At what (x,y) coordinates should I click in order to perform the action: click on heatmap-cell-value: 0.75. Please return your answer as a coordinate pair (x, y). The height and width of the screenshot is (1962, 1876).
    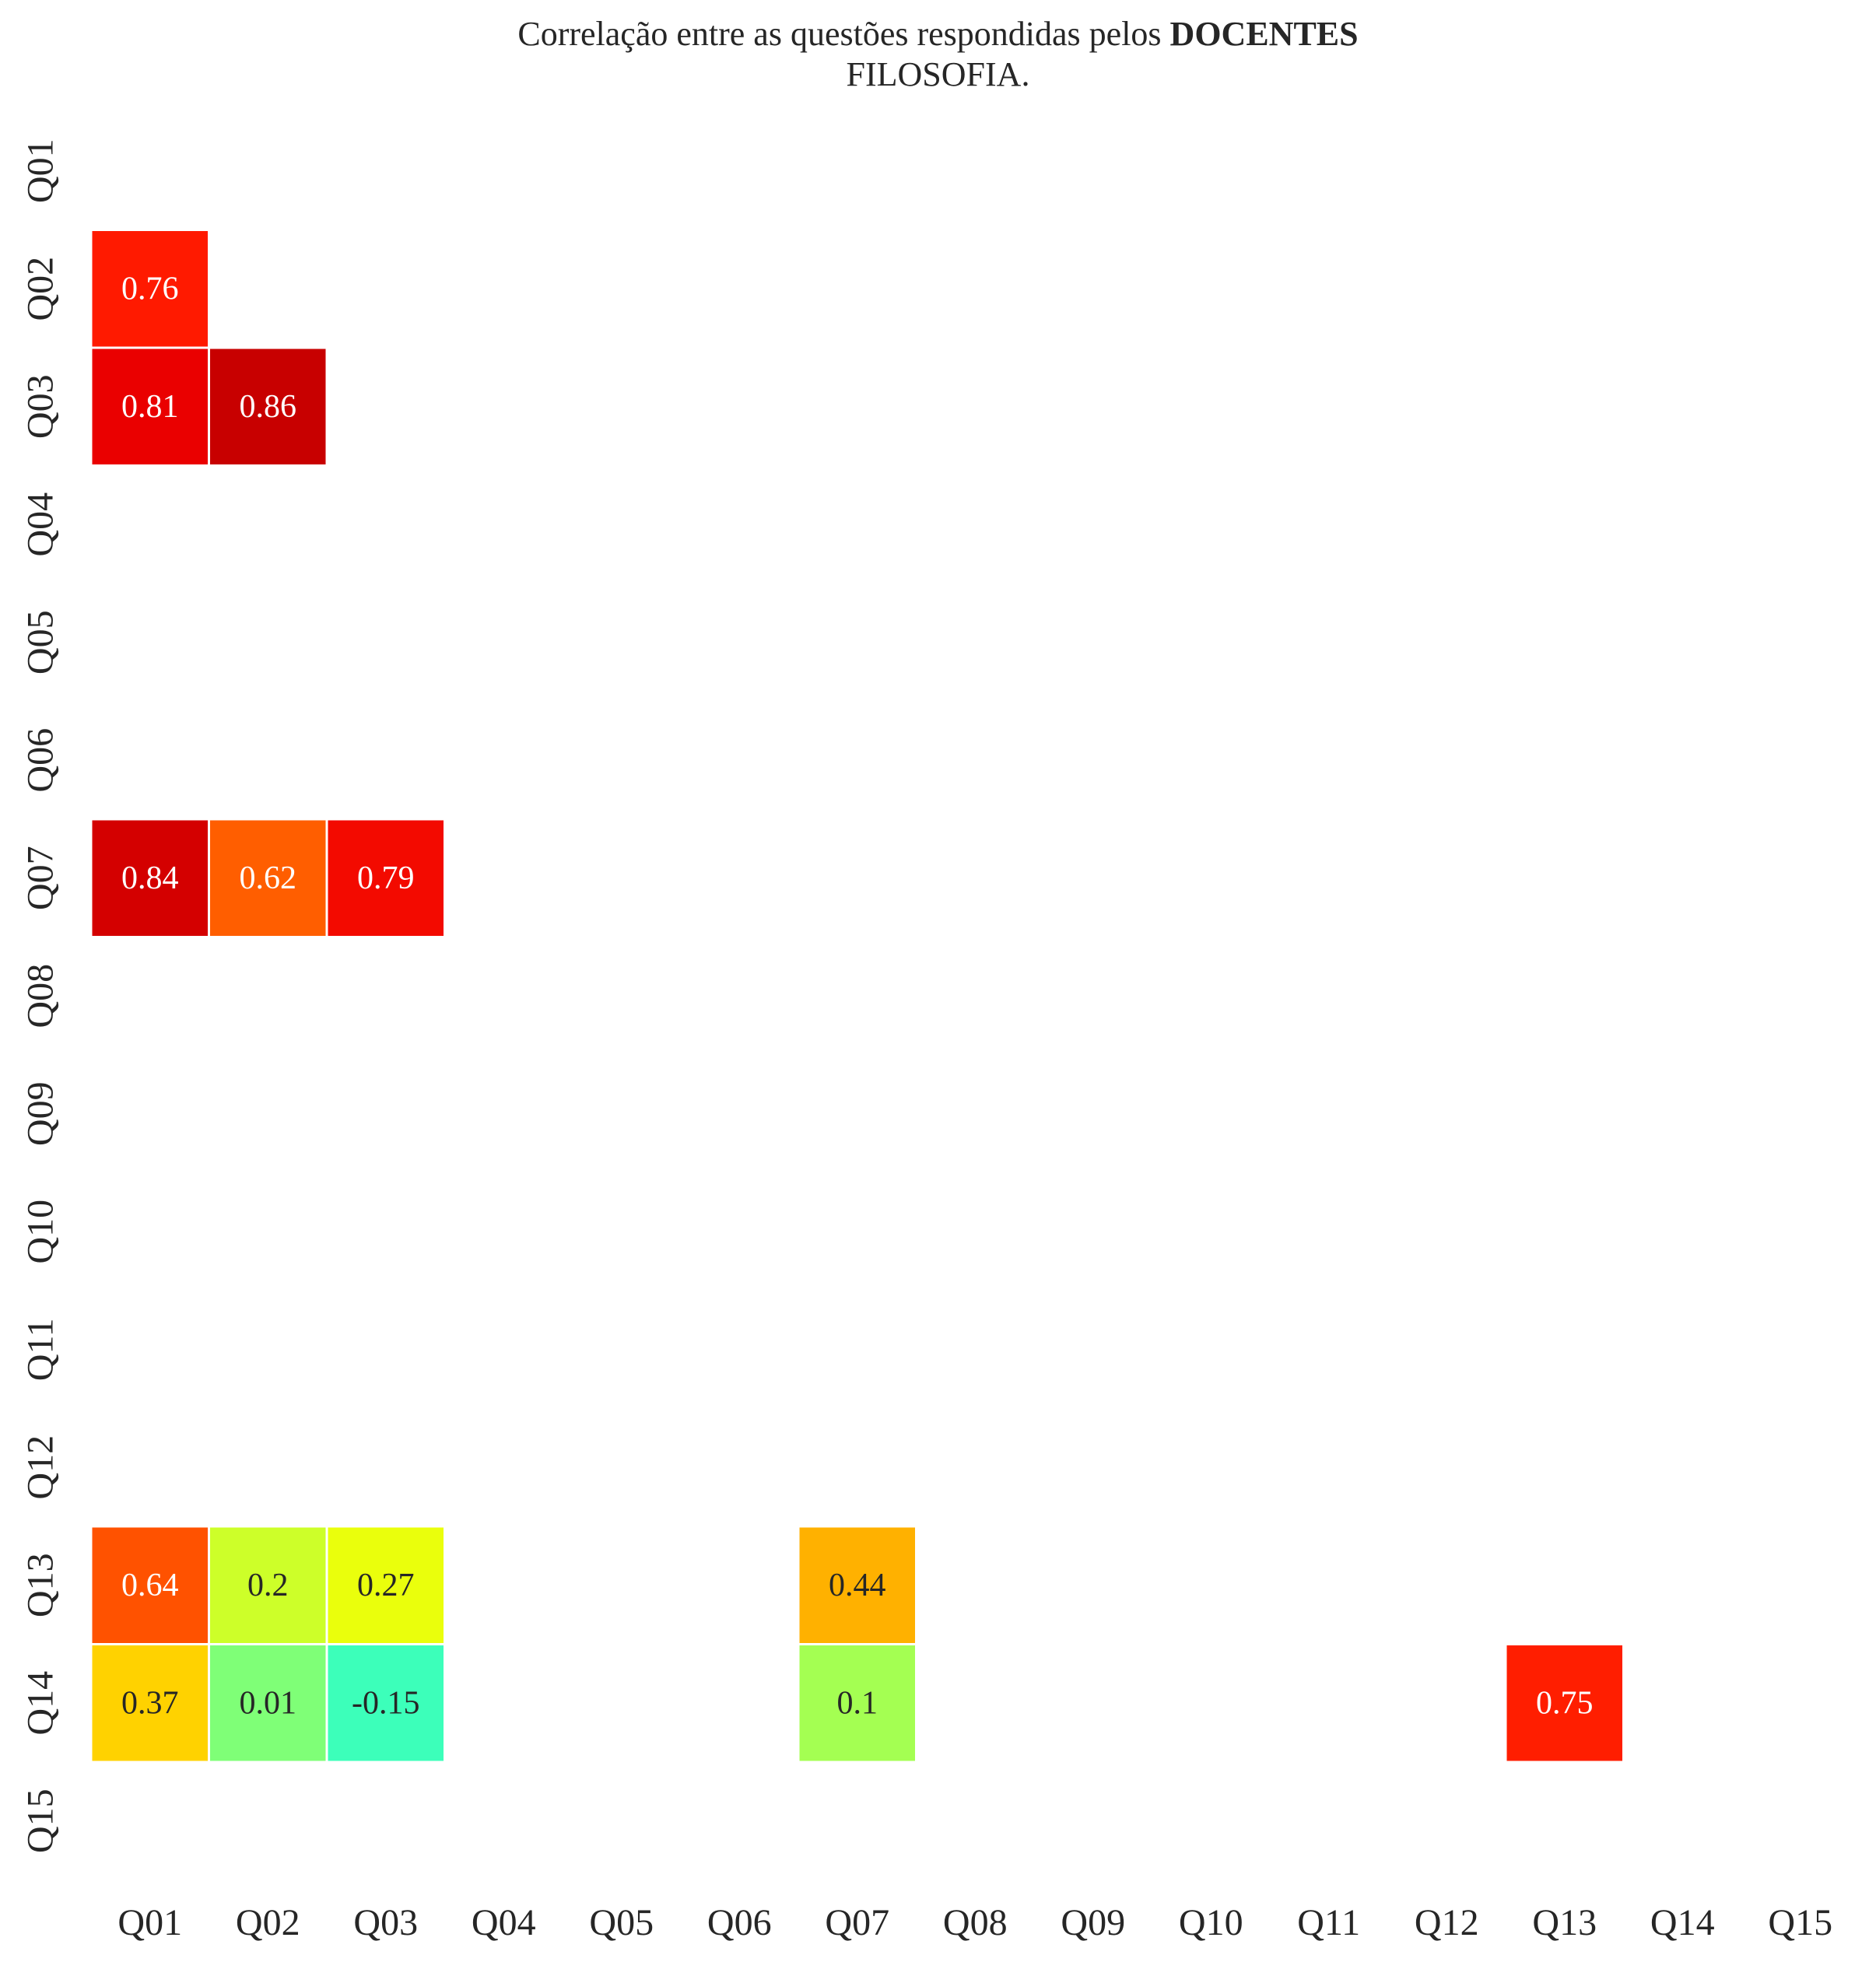
    Looking at the image, I should click on (1565, 1703).